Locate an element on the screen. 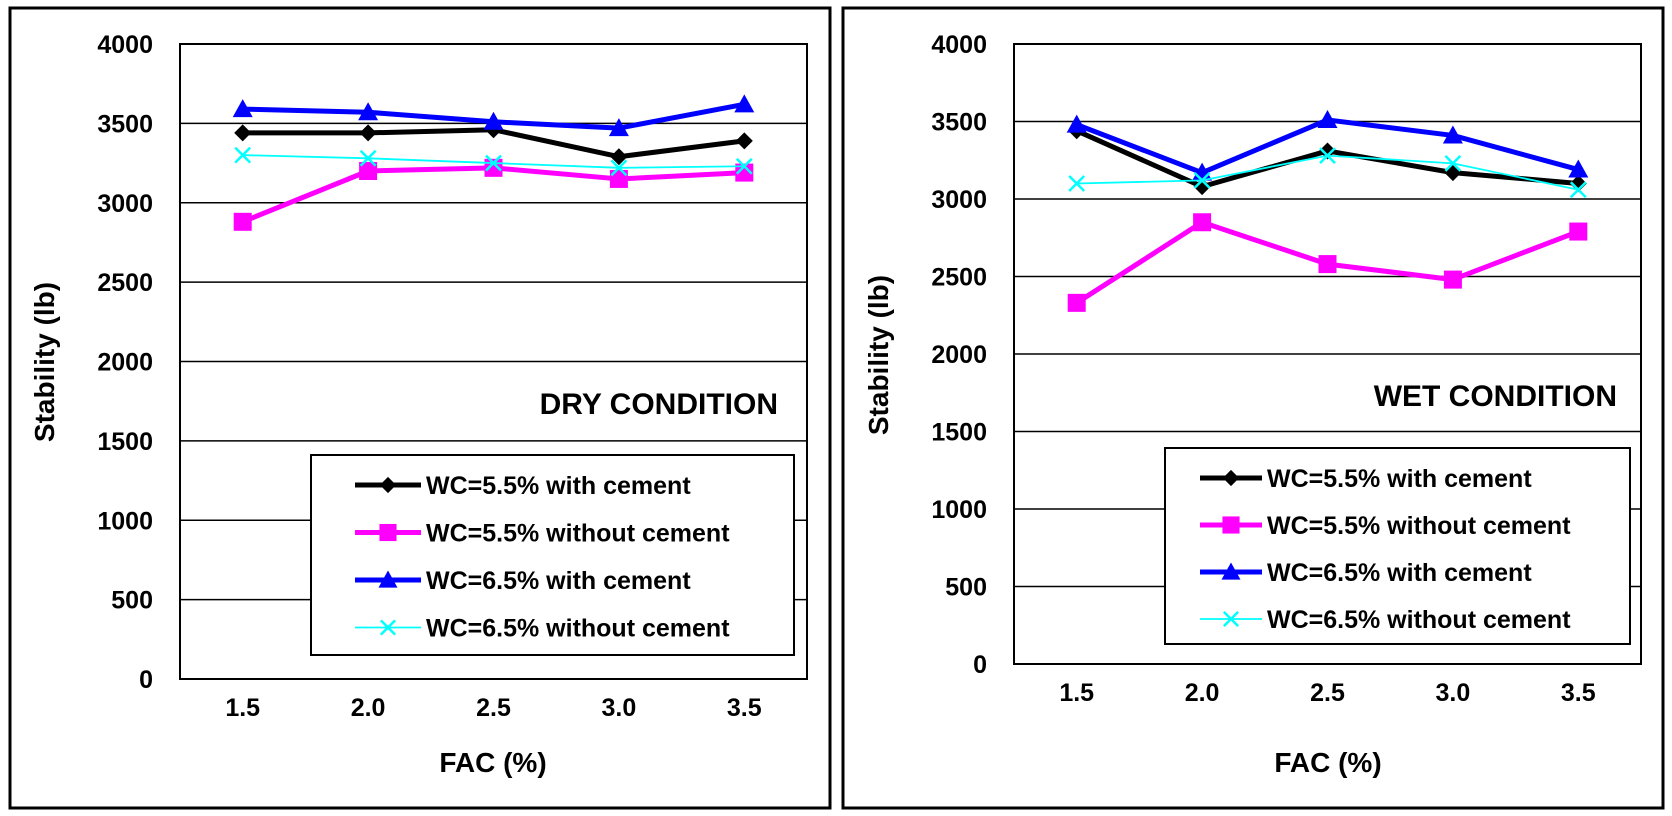 The width and height of the screenshot is (1672, 816). dry-x-tick-label: 1.5 is located at coordinates (242, 708).